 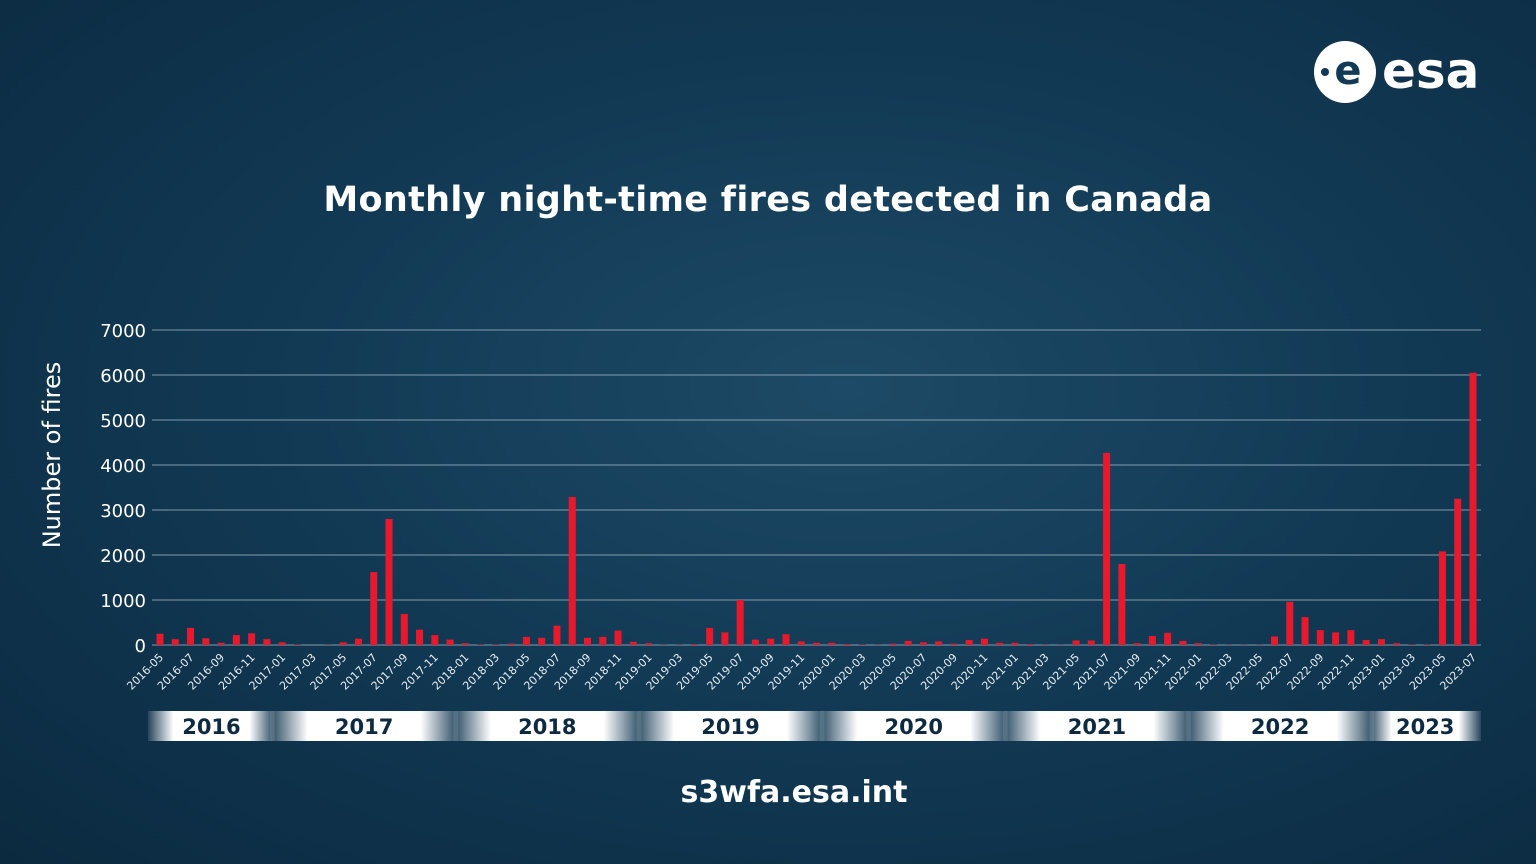 I want to click on year-band-2019, so click(x=730, y=726).